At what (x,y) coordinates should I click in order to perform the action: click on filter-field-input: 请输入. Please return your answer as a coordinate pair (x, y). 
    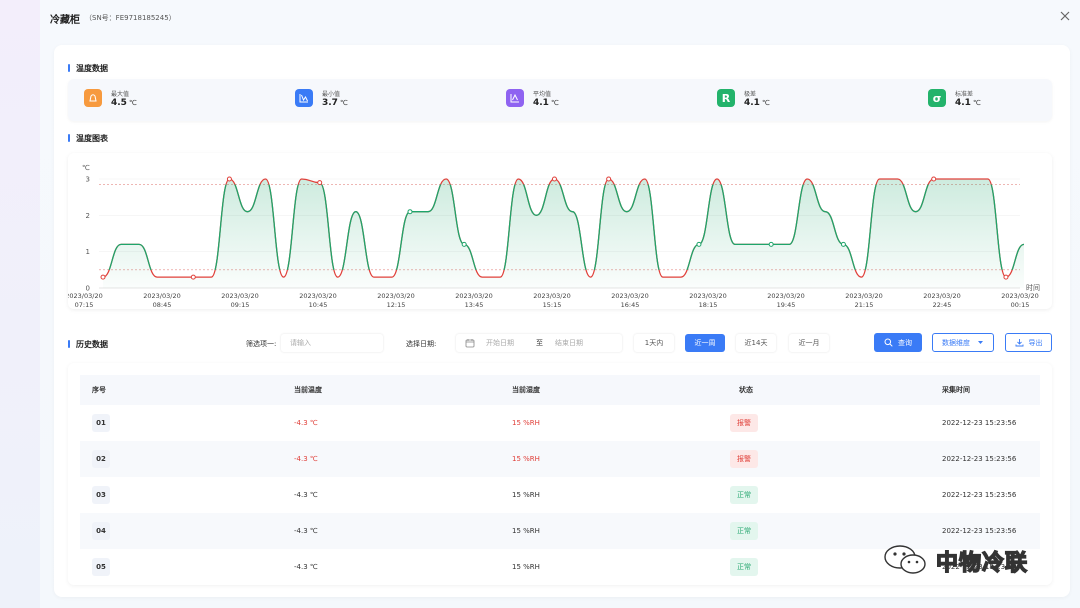
    Looking at the image, I should click on (332, 343).